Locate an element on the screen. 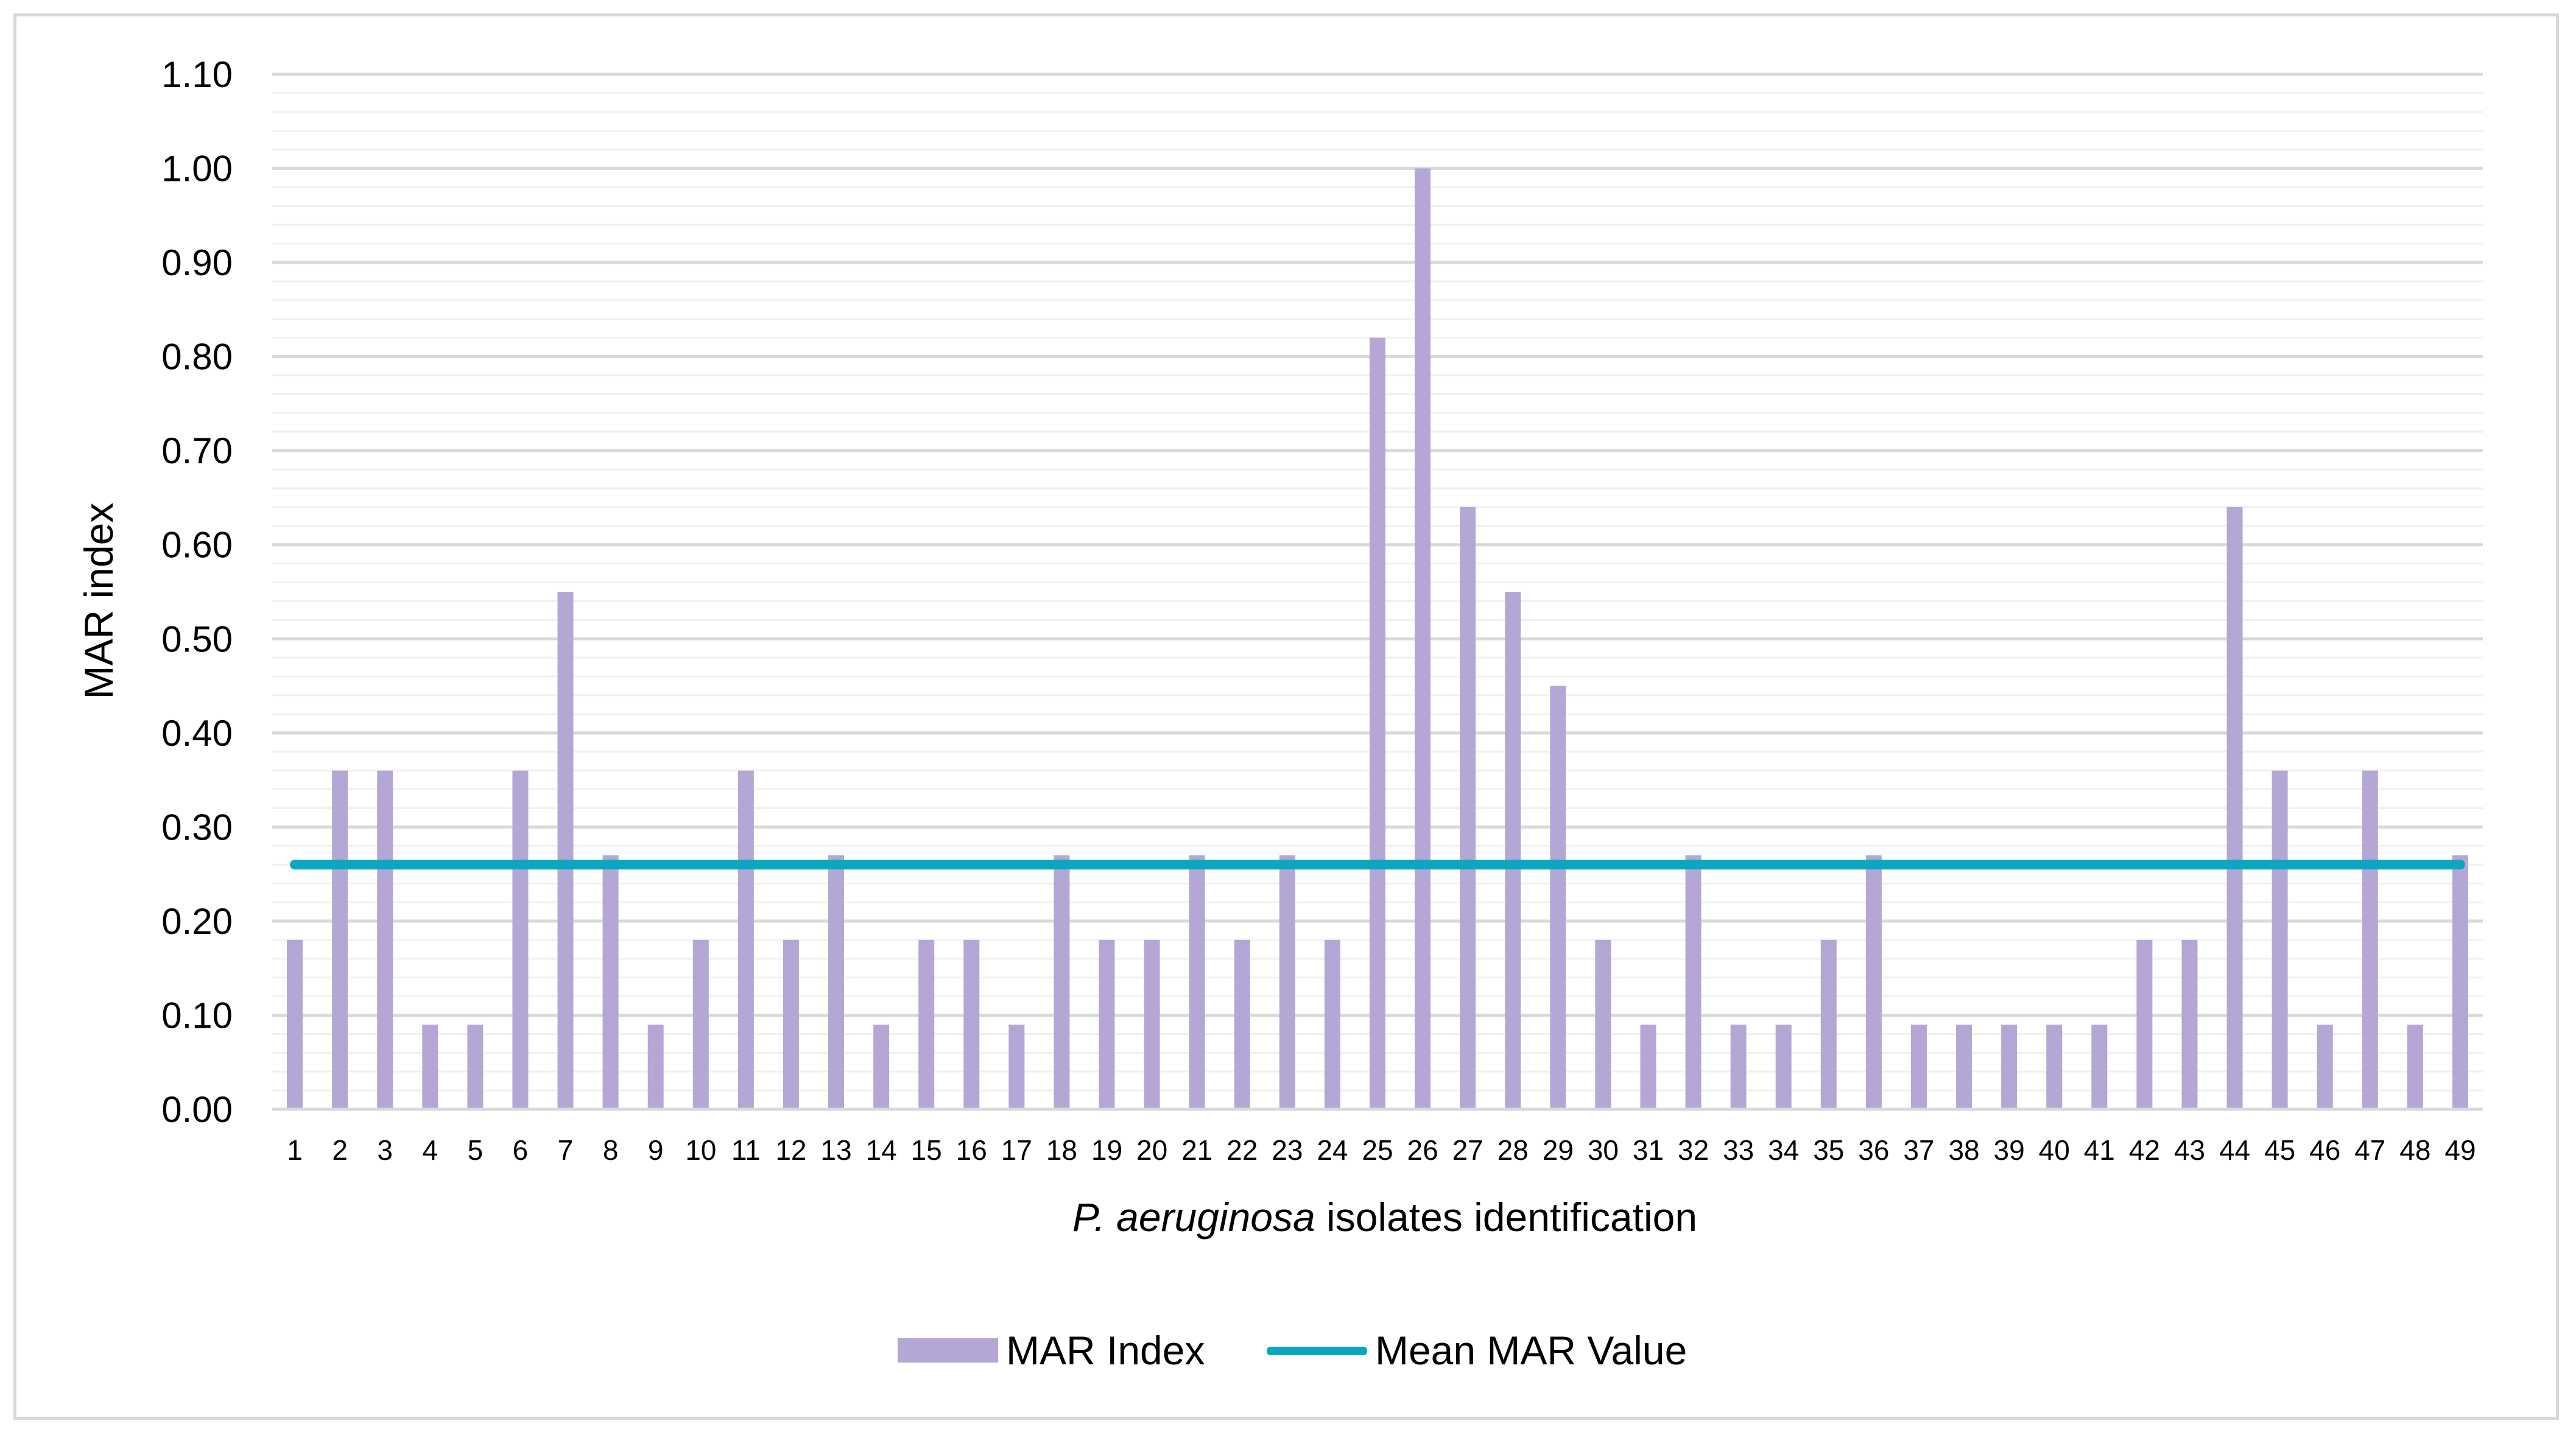 The image size is (2576, 1435). x-tick-label: 20 is located at coordinates (1151, 1150).